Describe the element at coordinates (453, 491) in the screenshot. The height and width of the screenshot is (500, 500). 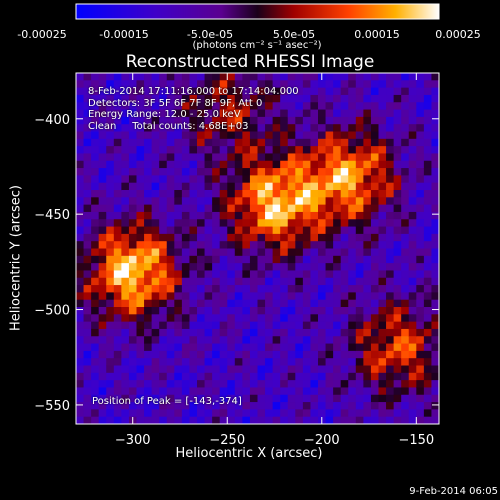
I see `render-timestamp: 9-Feb-2014 06:05` at that location.